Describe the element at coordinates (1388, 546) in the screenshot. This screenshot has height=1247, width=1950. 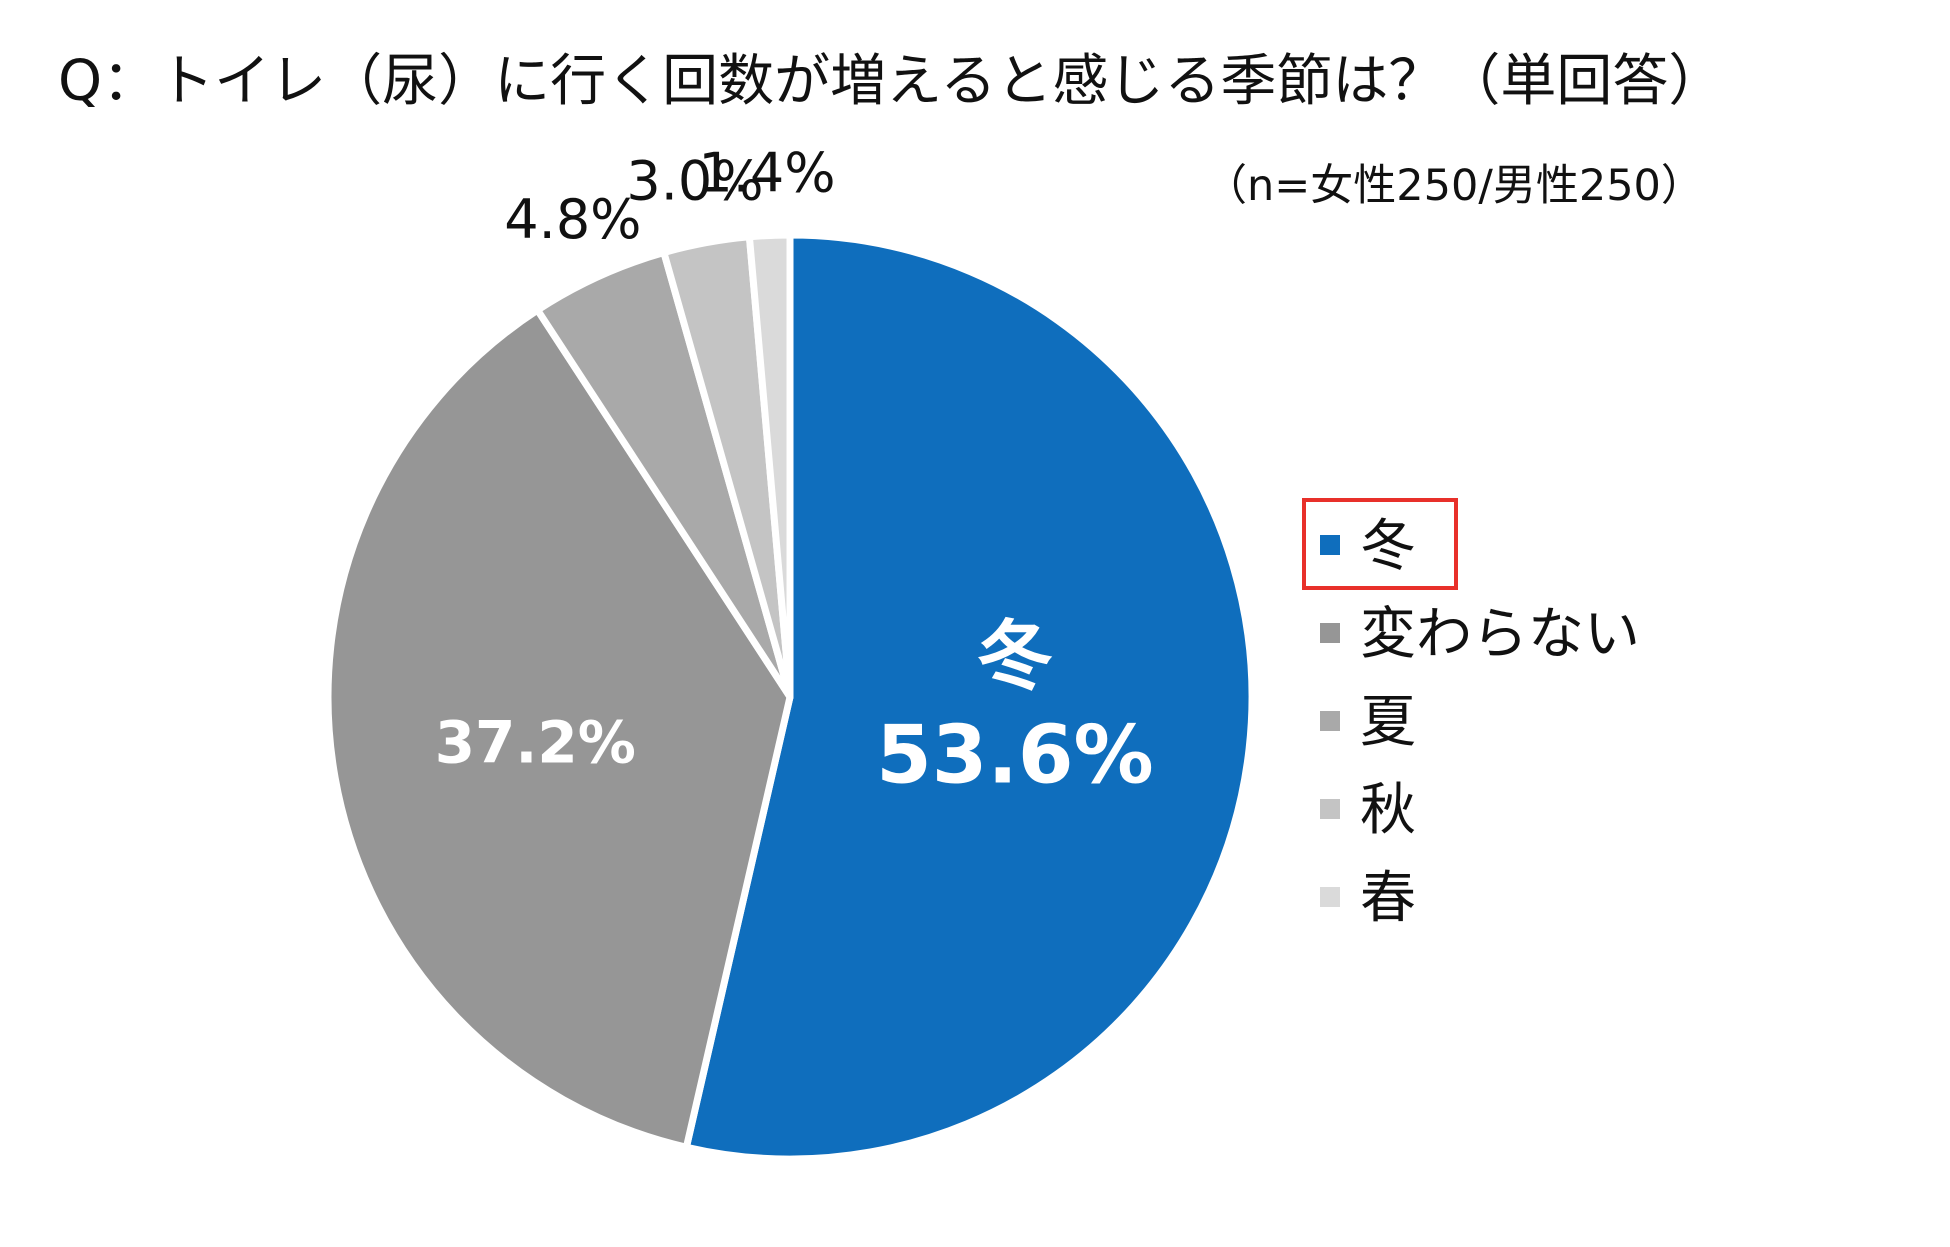
I see `legend-label-1: 冬` at that location.